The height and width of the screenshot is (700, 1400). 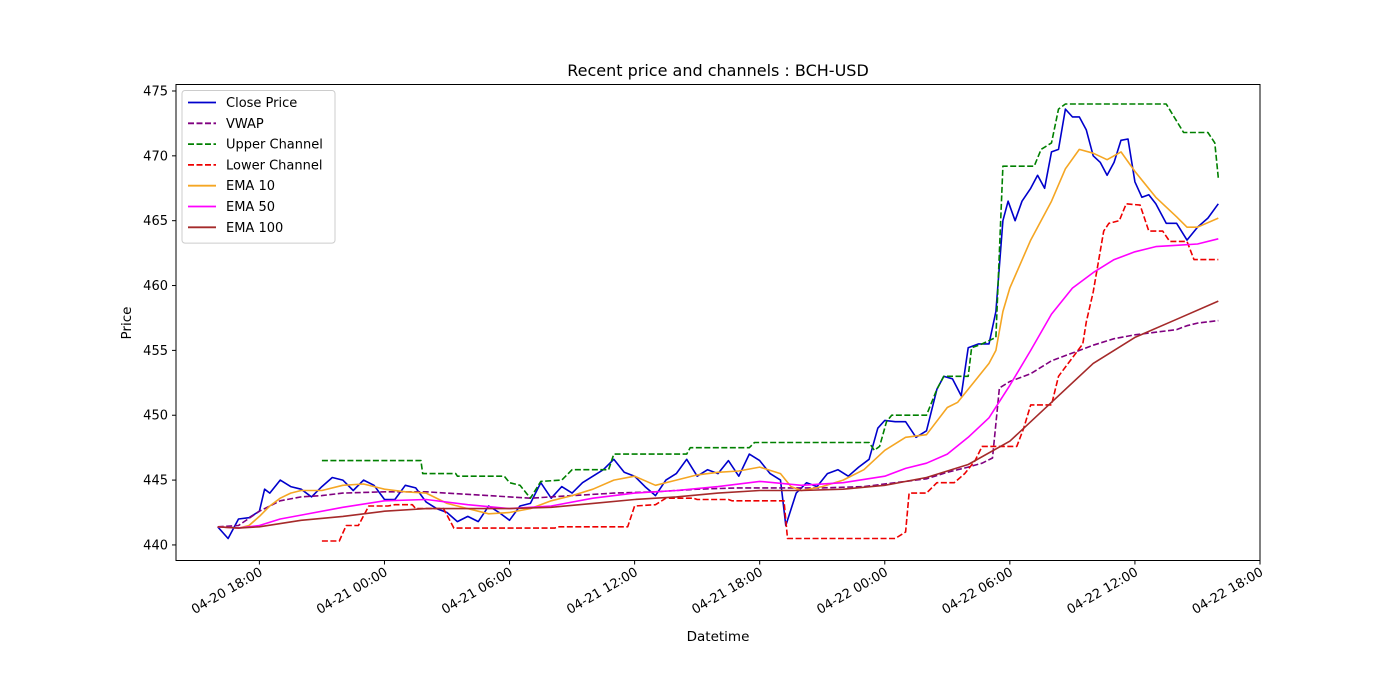 What do you see at coordinates (155, 221) in the screenshot?
I see `y-tick-label: 465` at bounding box center [155, 221].